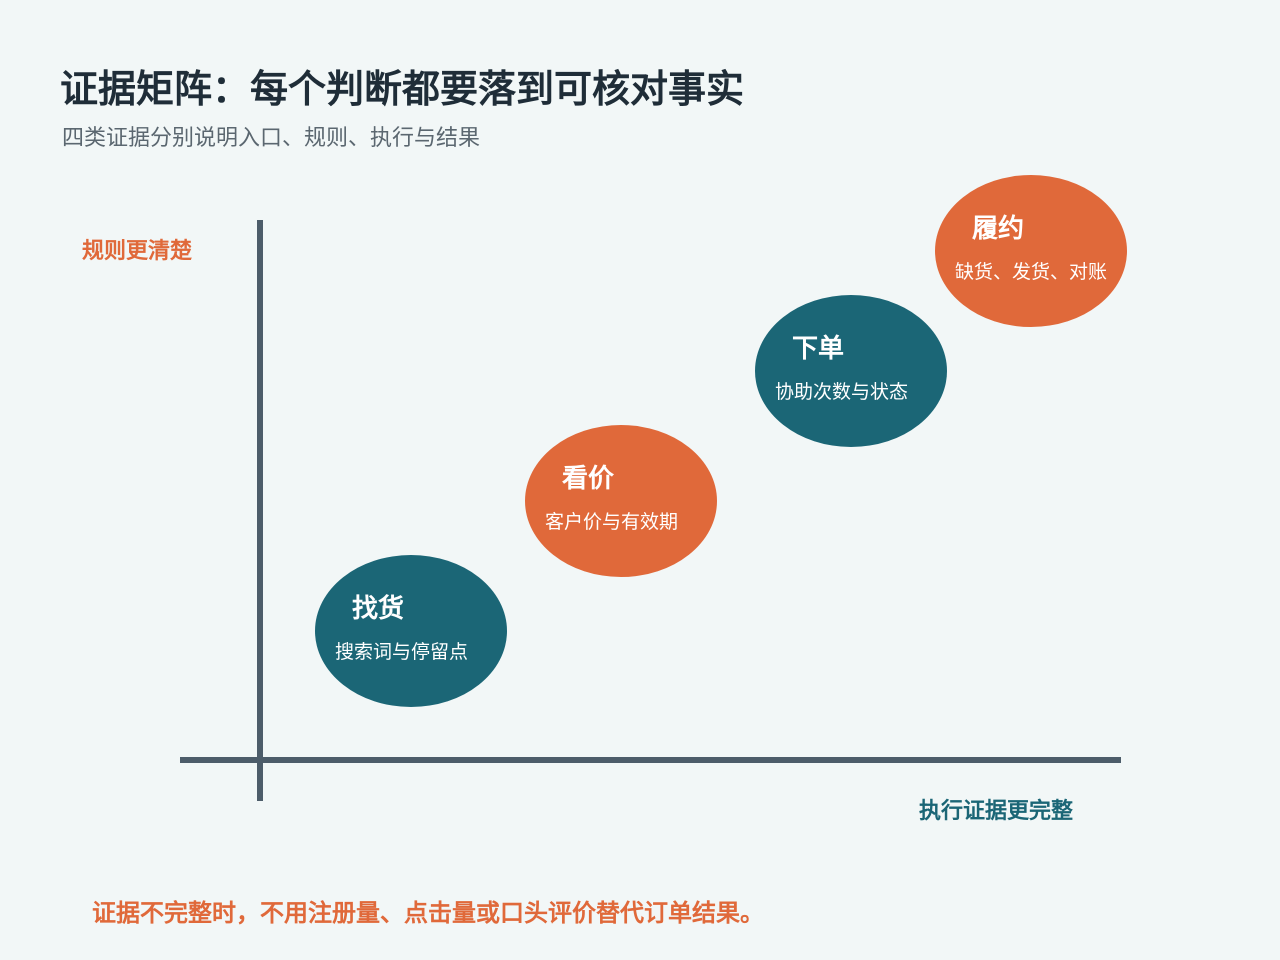  Describe the element at coordinates (851, 371) in the screenshot. I see `bubble-place-order: 下单 协助次数与状态` at that location.